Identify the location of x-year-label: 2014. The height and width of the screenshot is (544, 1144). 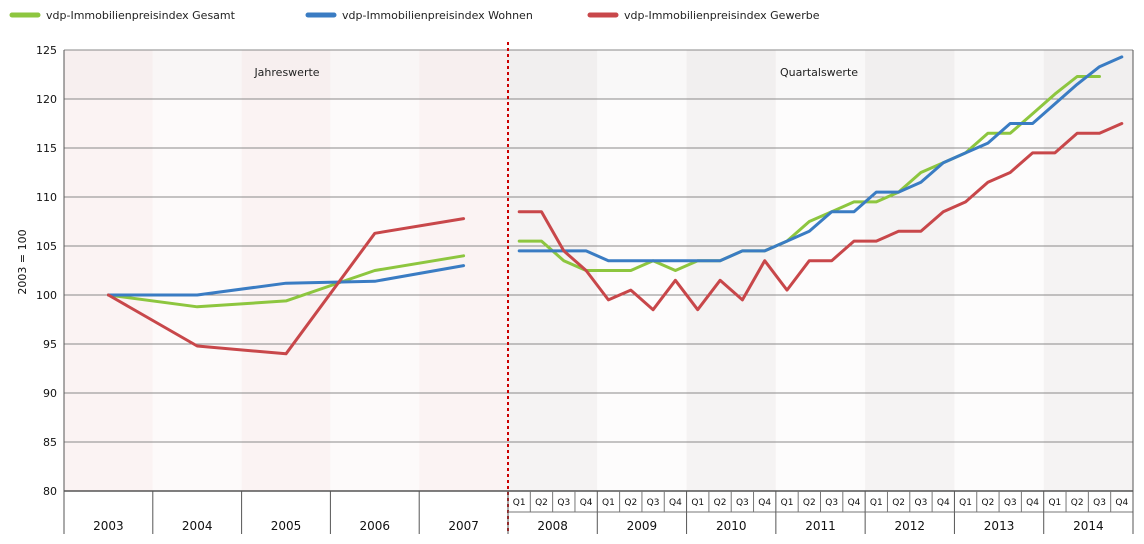
(1088, 526).